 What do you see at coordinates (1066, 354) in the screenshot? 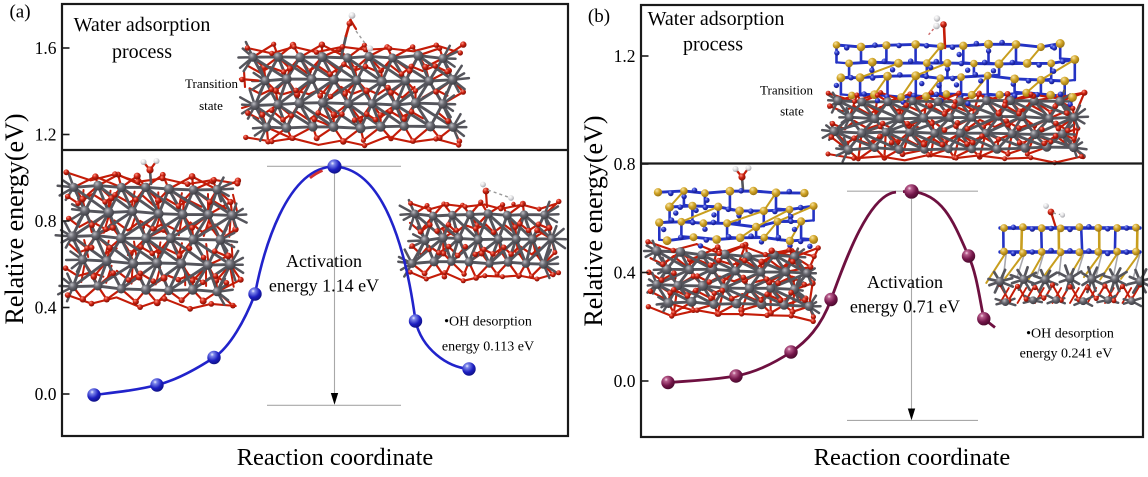
I see `svg-text: energy 0.241 eV` at bounding box center [1066, 354].